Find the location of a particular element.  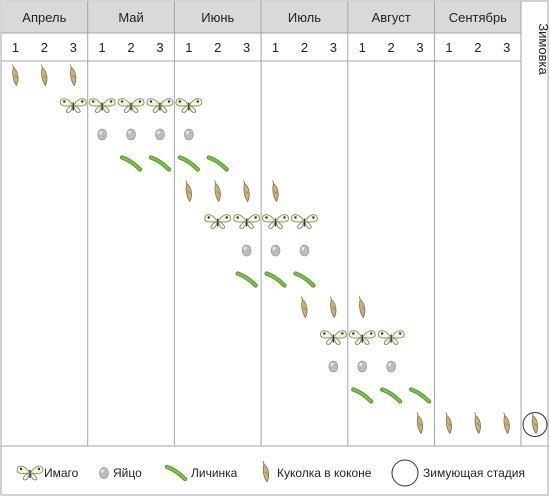

legend-item-imago: Имаго is located at coordinates (47, 473).